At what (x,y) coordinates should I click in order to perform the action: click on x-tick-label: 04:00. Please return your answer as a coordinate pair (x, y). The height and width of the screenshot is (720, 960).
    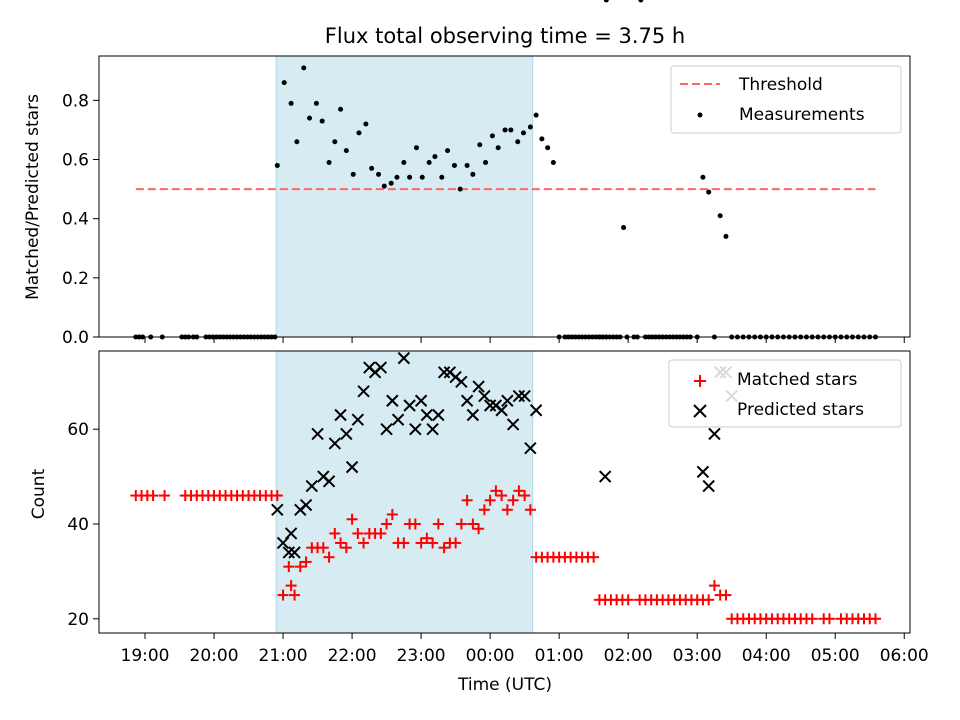
    Looking at the image, I should click on (766, 656).